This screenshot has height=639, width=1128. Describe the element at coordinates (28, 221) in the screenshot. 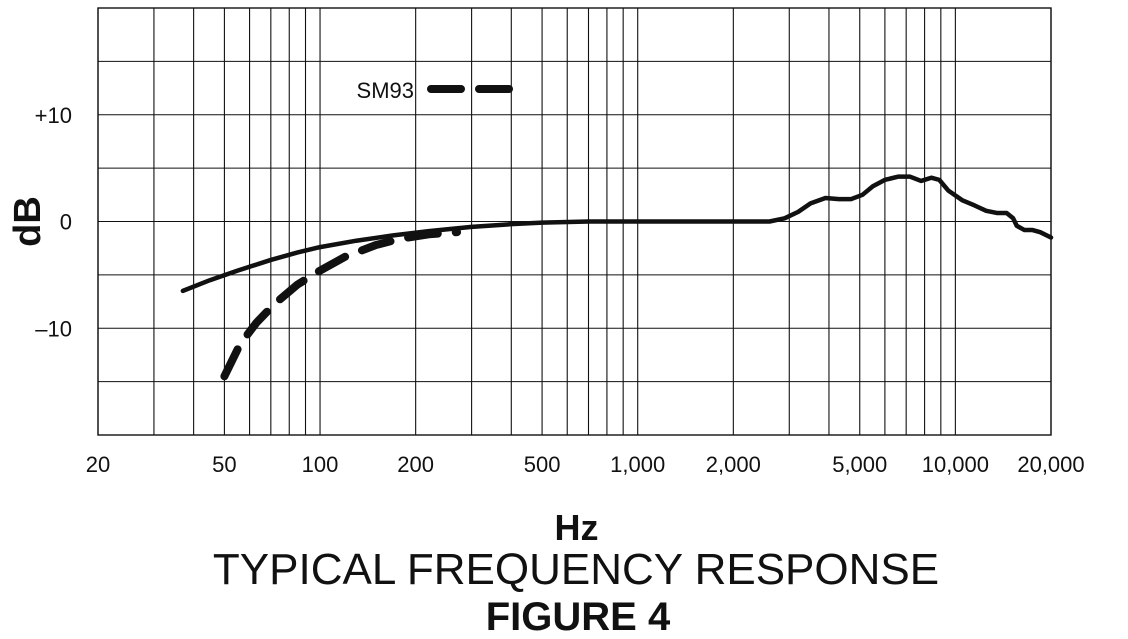

I see `y-axis-label: dB` at that location.